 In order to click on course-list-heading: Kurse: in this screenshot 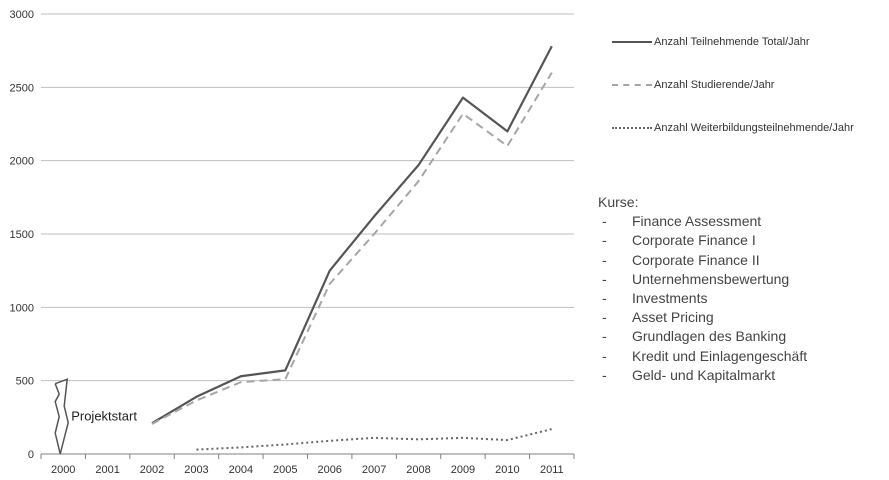, I will do `click(618, 202)`.